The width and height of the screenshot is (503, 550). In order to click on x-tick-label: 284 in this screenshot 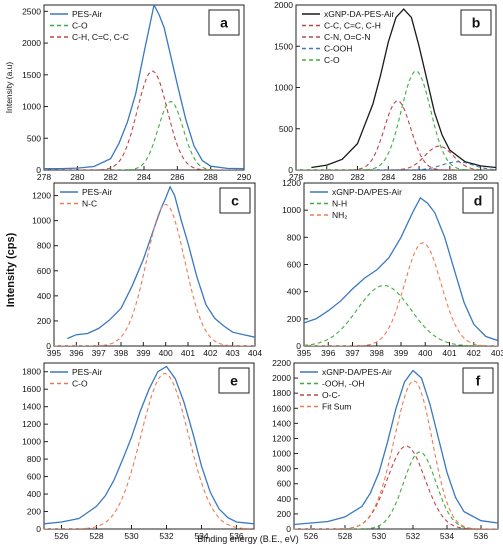, I will do `click(144, 177)`.